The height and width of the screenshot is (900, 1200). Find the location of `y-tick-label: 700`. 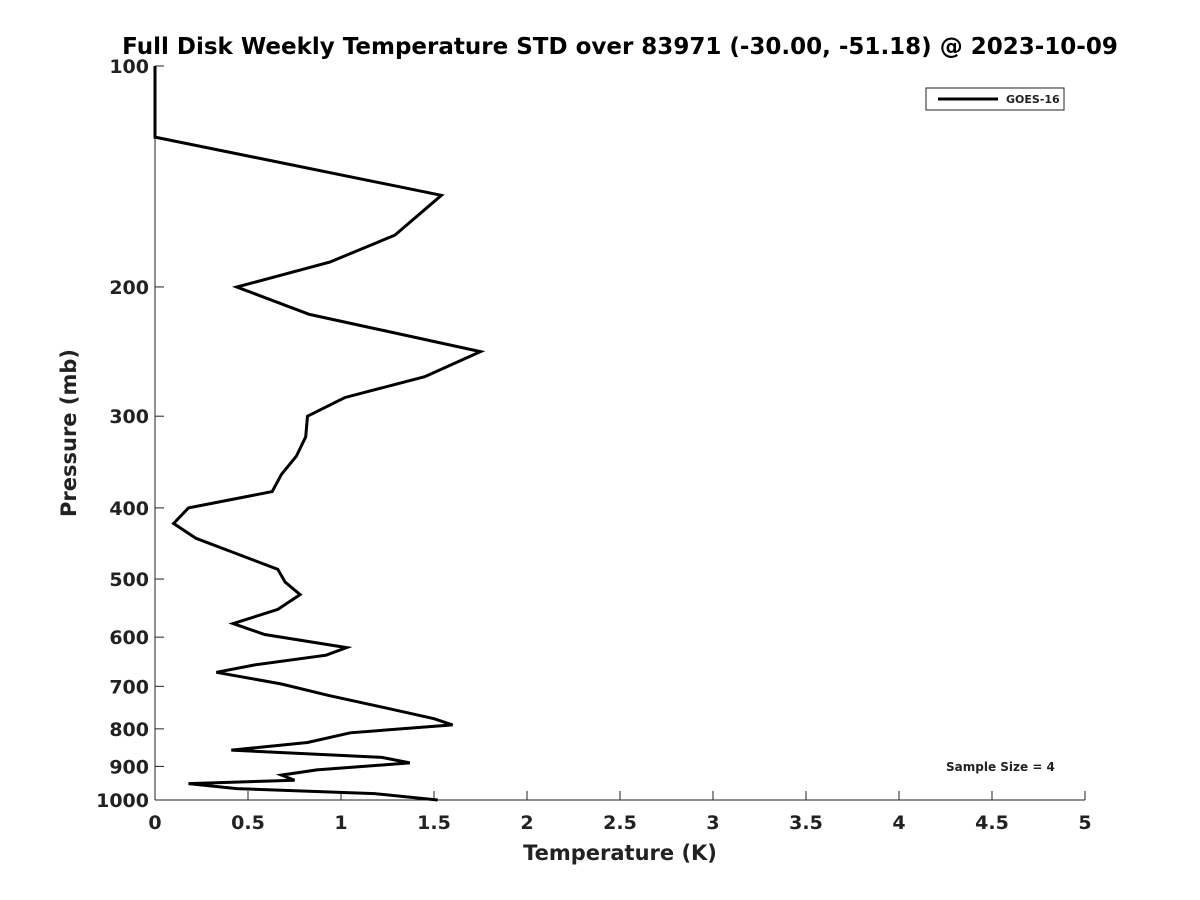

y-tick-label: 700 is located at coordinates (129, 687).